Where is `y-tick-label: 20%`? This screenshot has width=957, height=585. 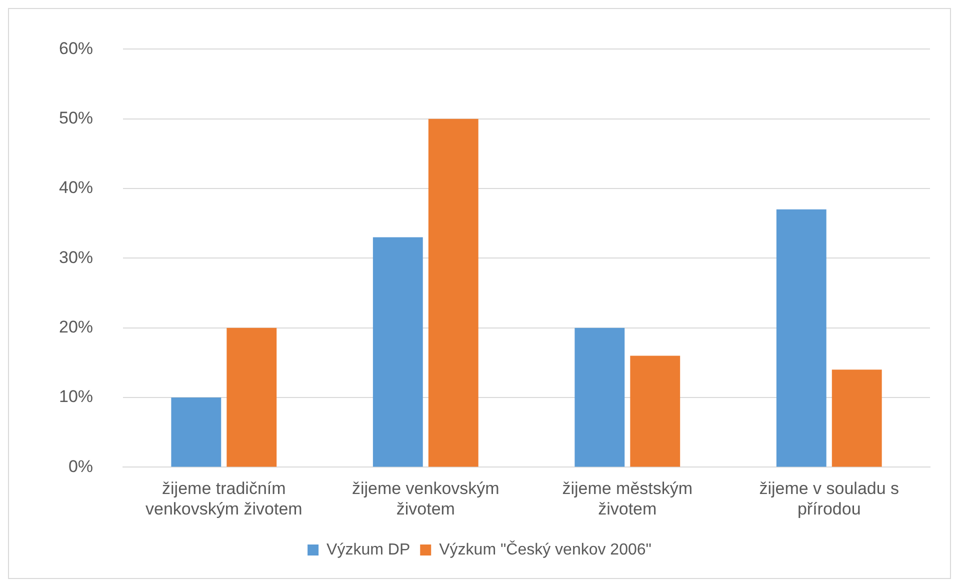 y-tick-label: 20% is located at coordinates (76, 327).